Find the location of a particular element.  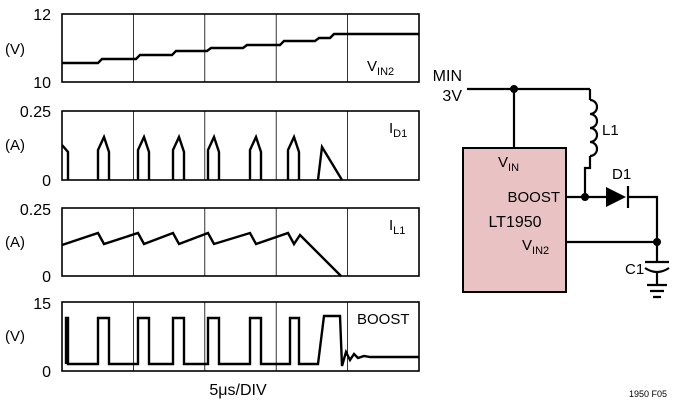

diode-label: D1 is located at coordinates (621, 174).